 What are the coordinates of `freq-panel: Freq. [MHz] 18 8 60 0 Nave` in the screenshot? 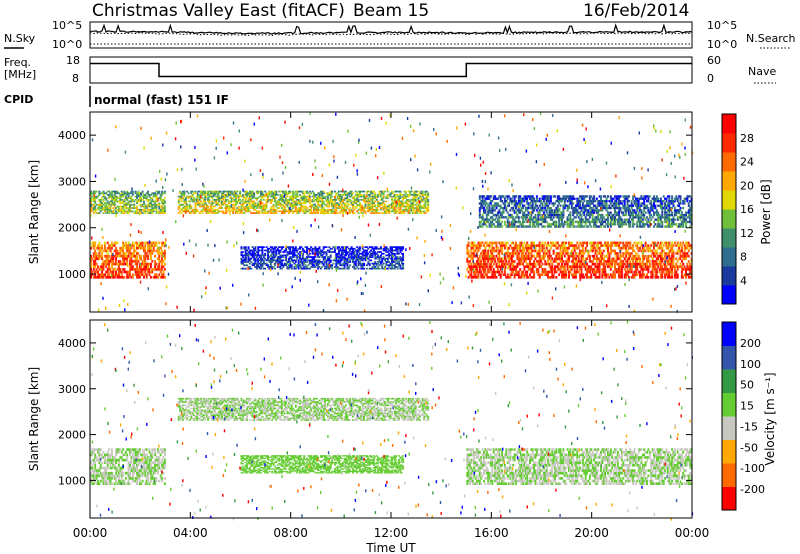 It's located at (390, 64).